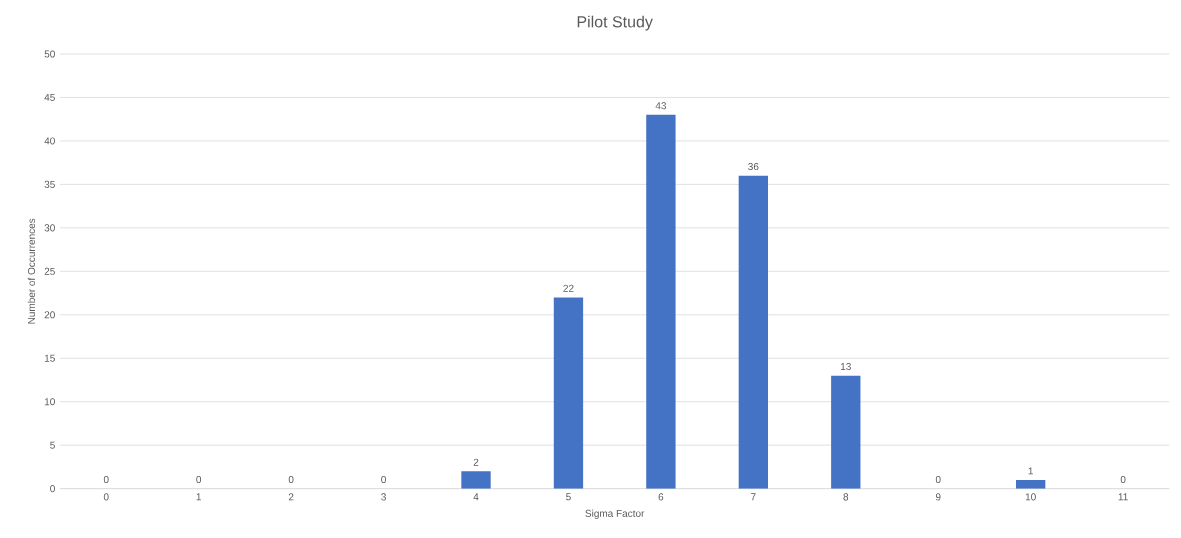 This screenshot has width=1181, height=538. Describe the element at coordinates (615, 23) in the screenshot. I see `chart-title: Pilot Study` at that location.